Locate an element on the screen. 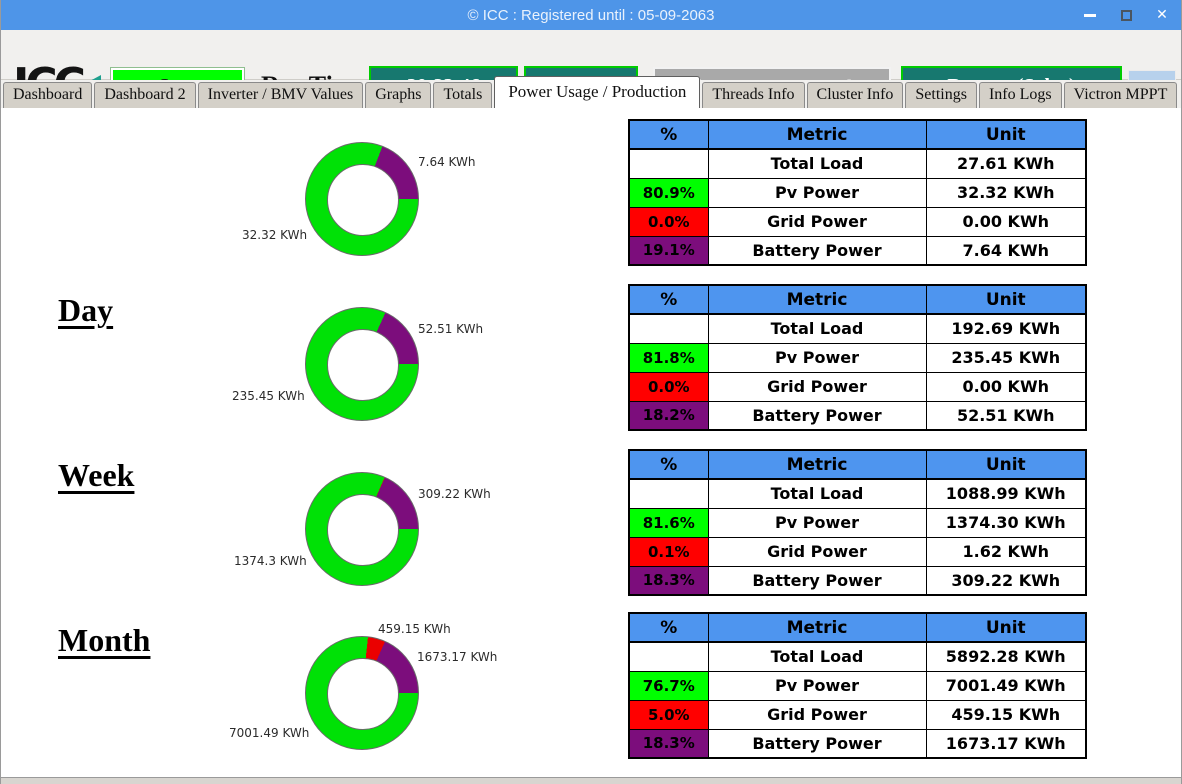 The image size is (1182, 784). window-title: © ICC : Registered until : 05-09-2063 is located at coordinates (591, 15).